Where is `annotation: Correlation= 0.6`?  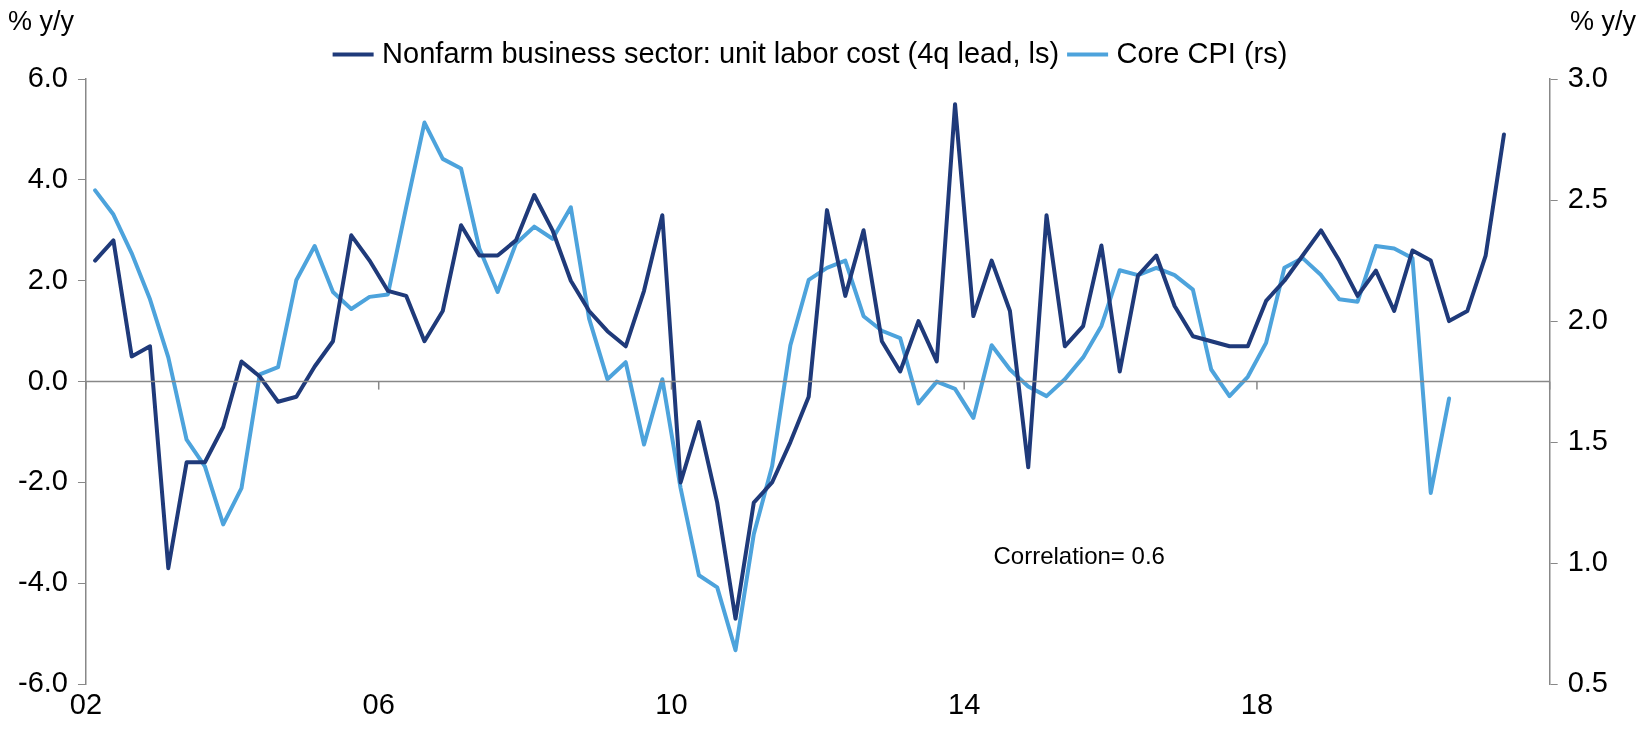 annotation: Correlation= 0.6 is located at coordinates (1079, 555).